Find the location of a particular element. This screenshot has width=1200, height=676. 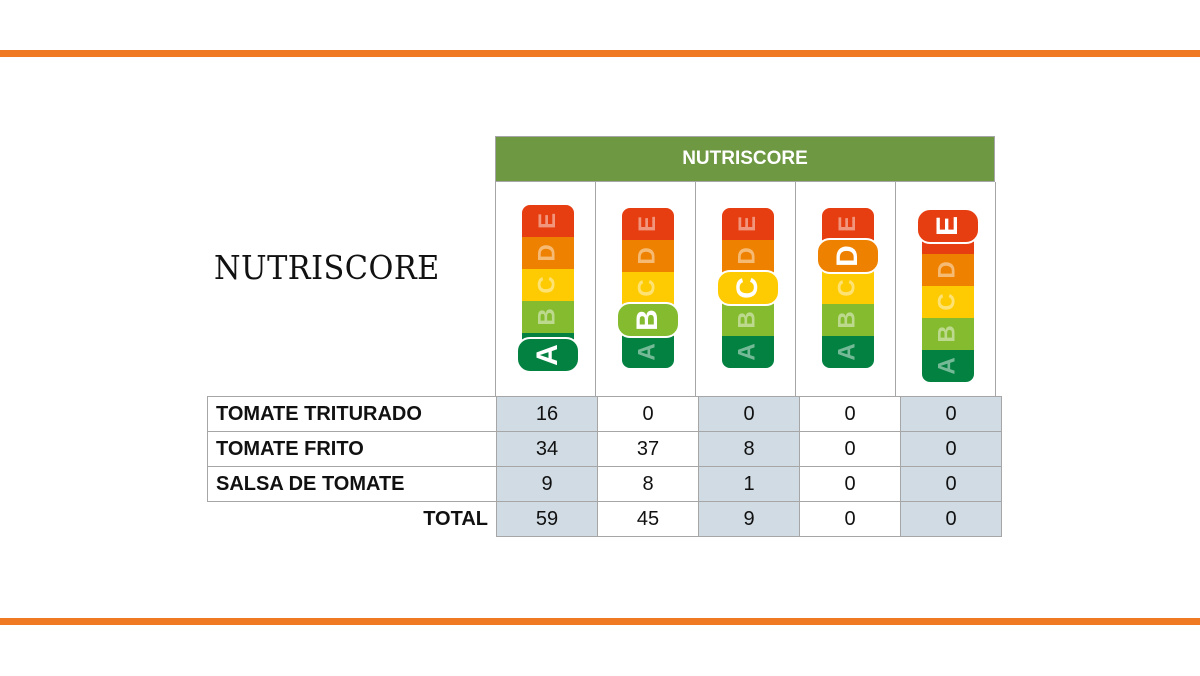

badge-cell-d: EDCBAD is located at coordinates (846, 289).